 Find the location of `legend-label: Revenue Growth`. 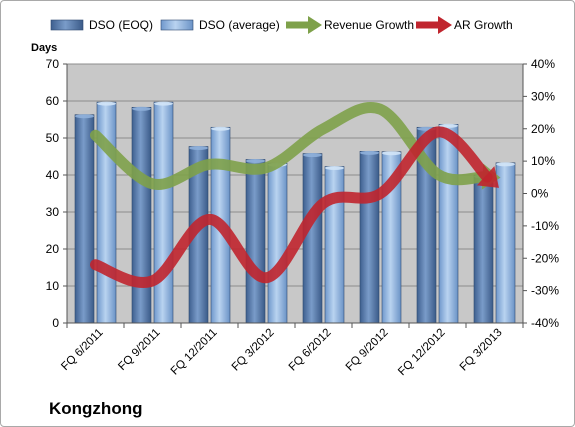

legend-label: Revenue Growth is located at coordinates (369, 25).